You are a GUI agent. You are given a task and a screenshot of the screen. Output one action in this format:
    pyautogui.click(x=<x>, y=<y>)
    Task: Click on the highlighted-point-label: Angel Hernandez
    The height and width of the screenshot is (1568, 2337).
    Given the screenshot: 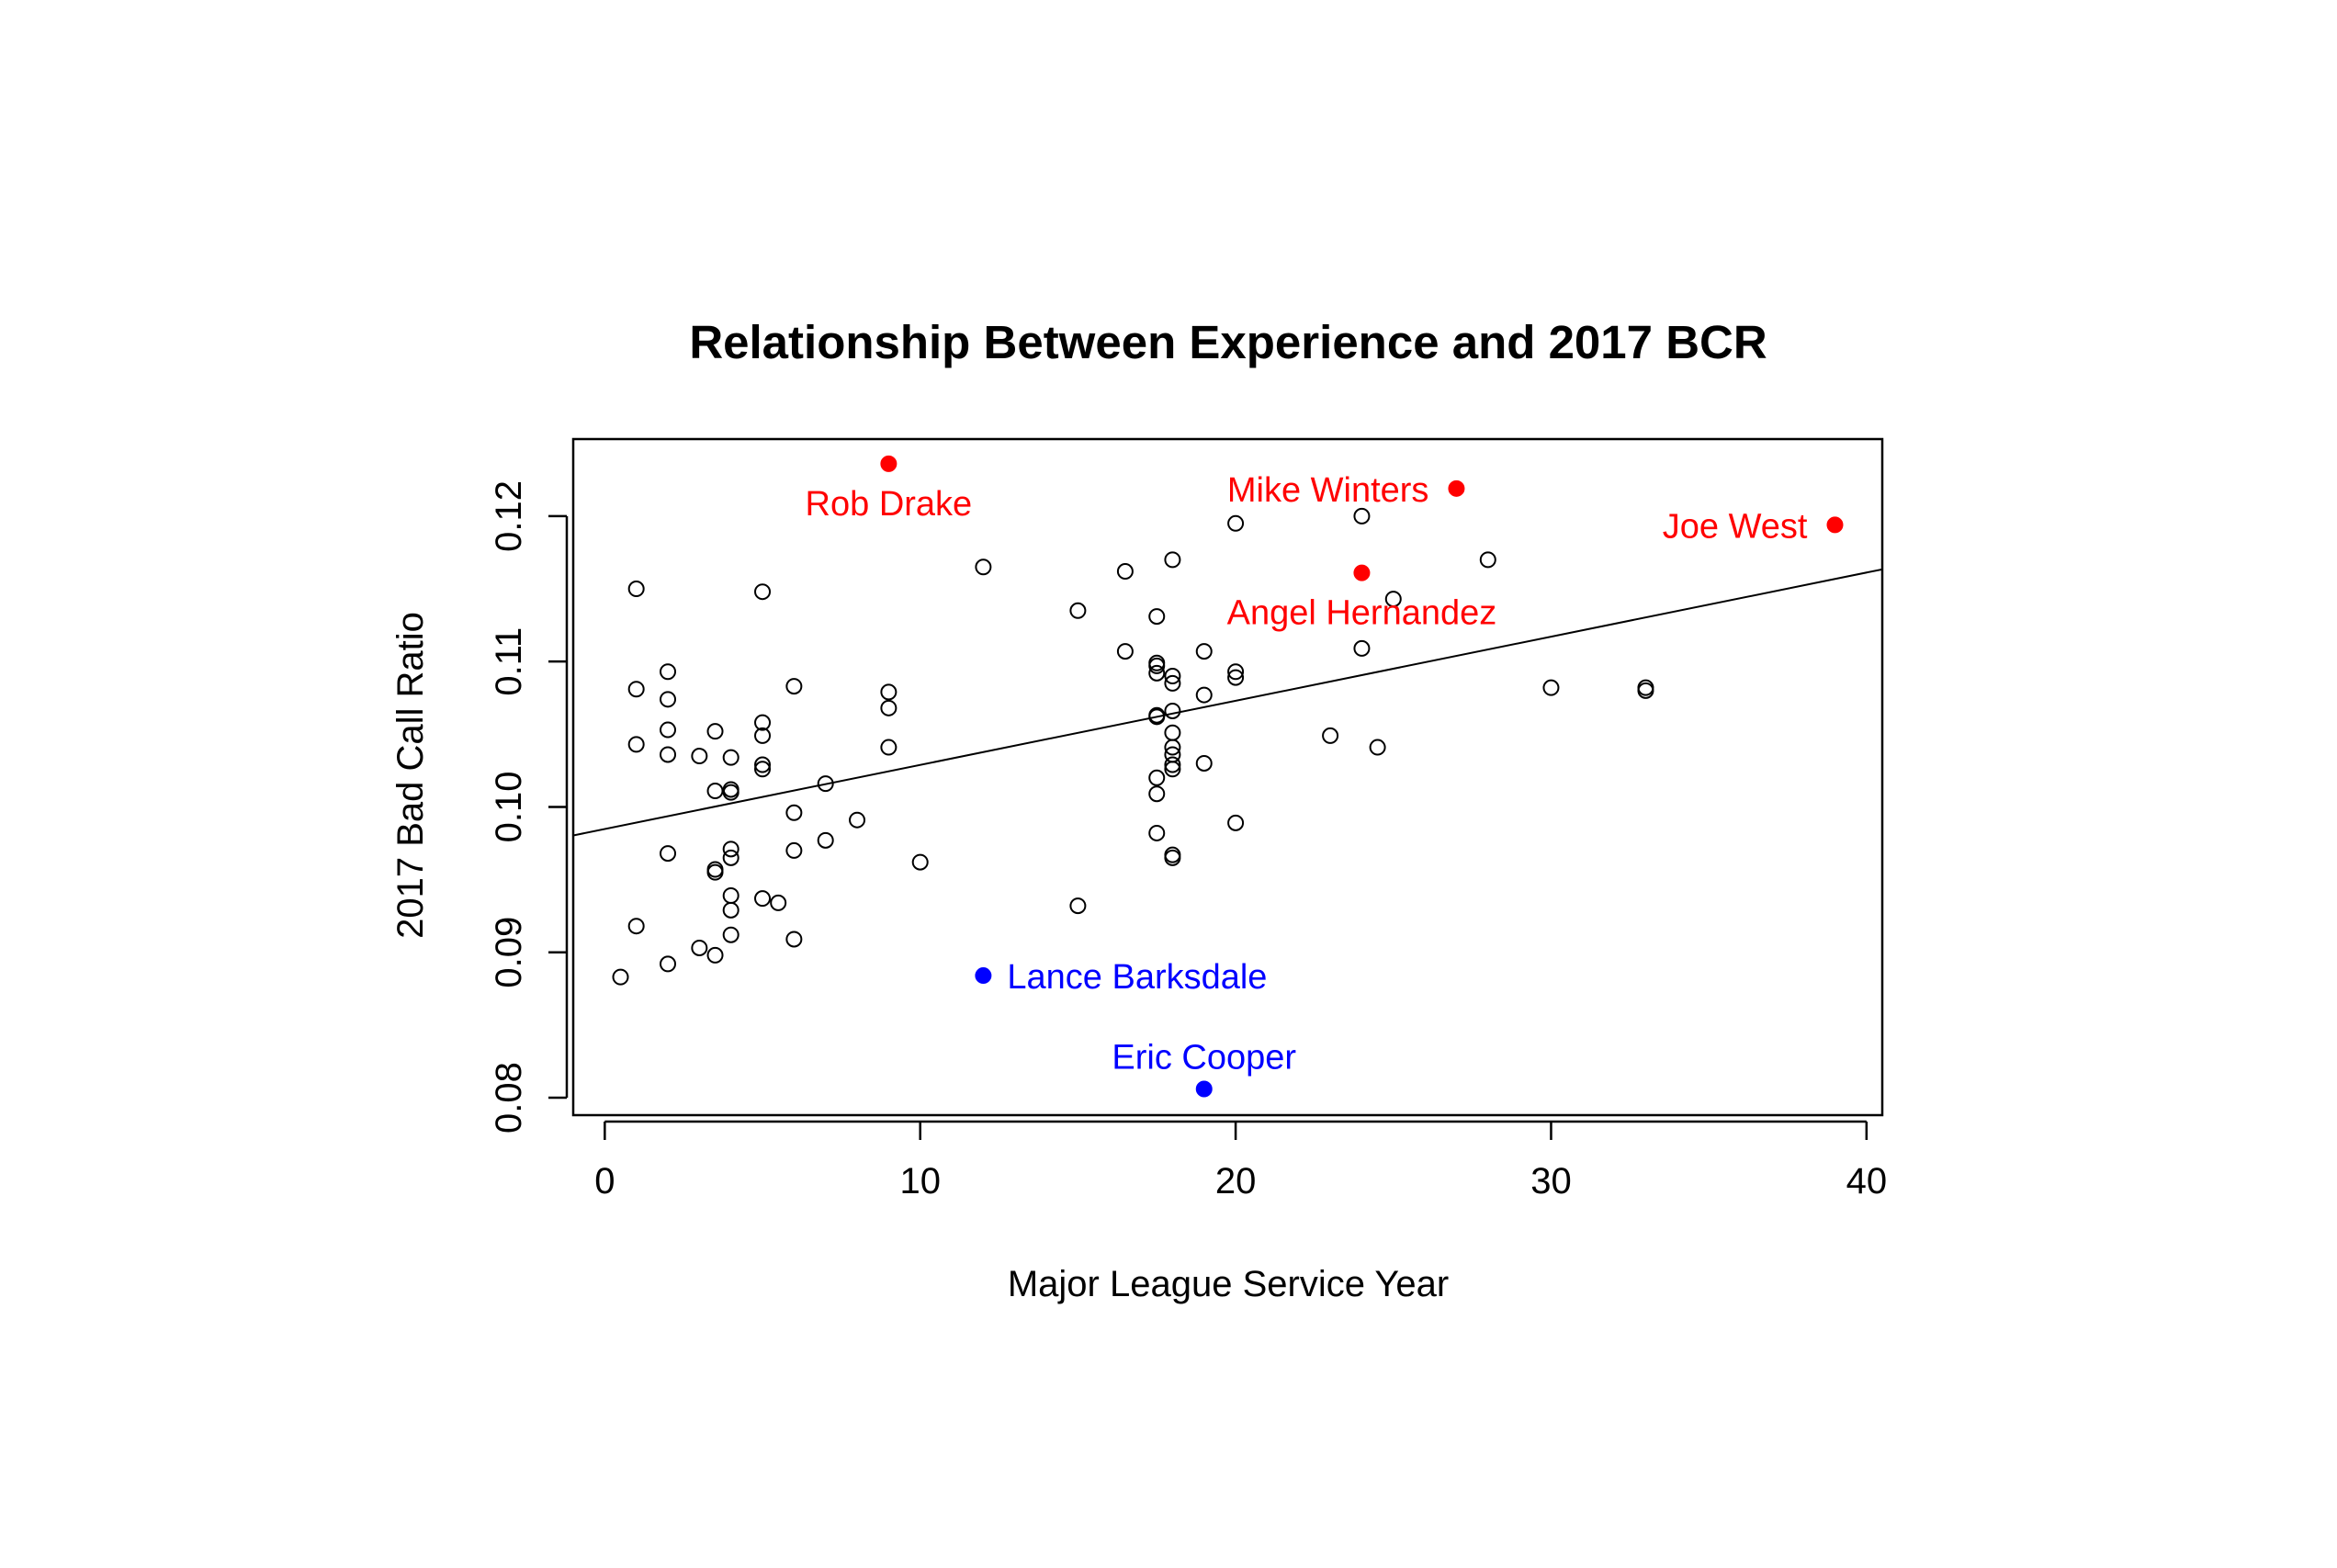 What is the action you would take?
    pyautogui.click(x=1362, y=614)
    